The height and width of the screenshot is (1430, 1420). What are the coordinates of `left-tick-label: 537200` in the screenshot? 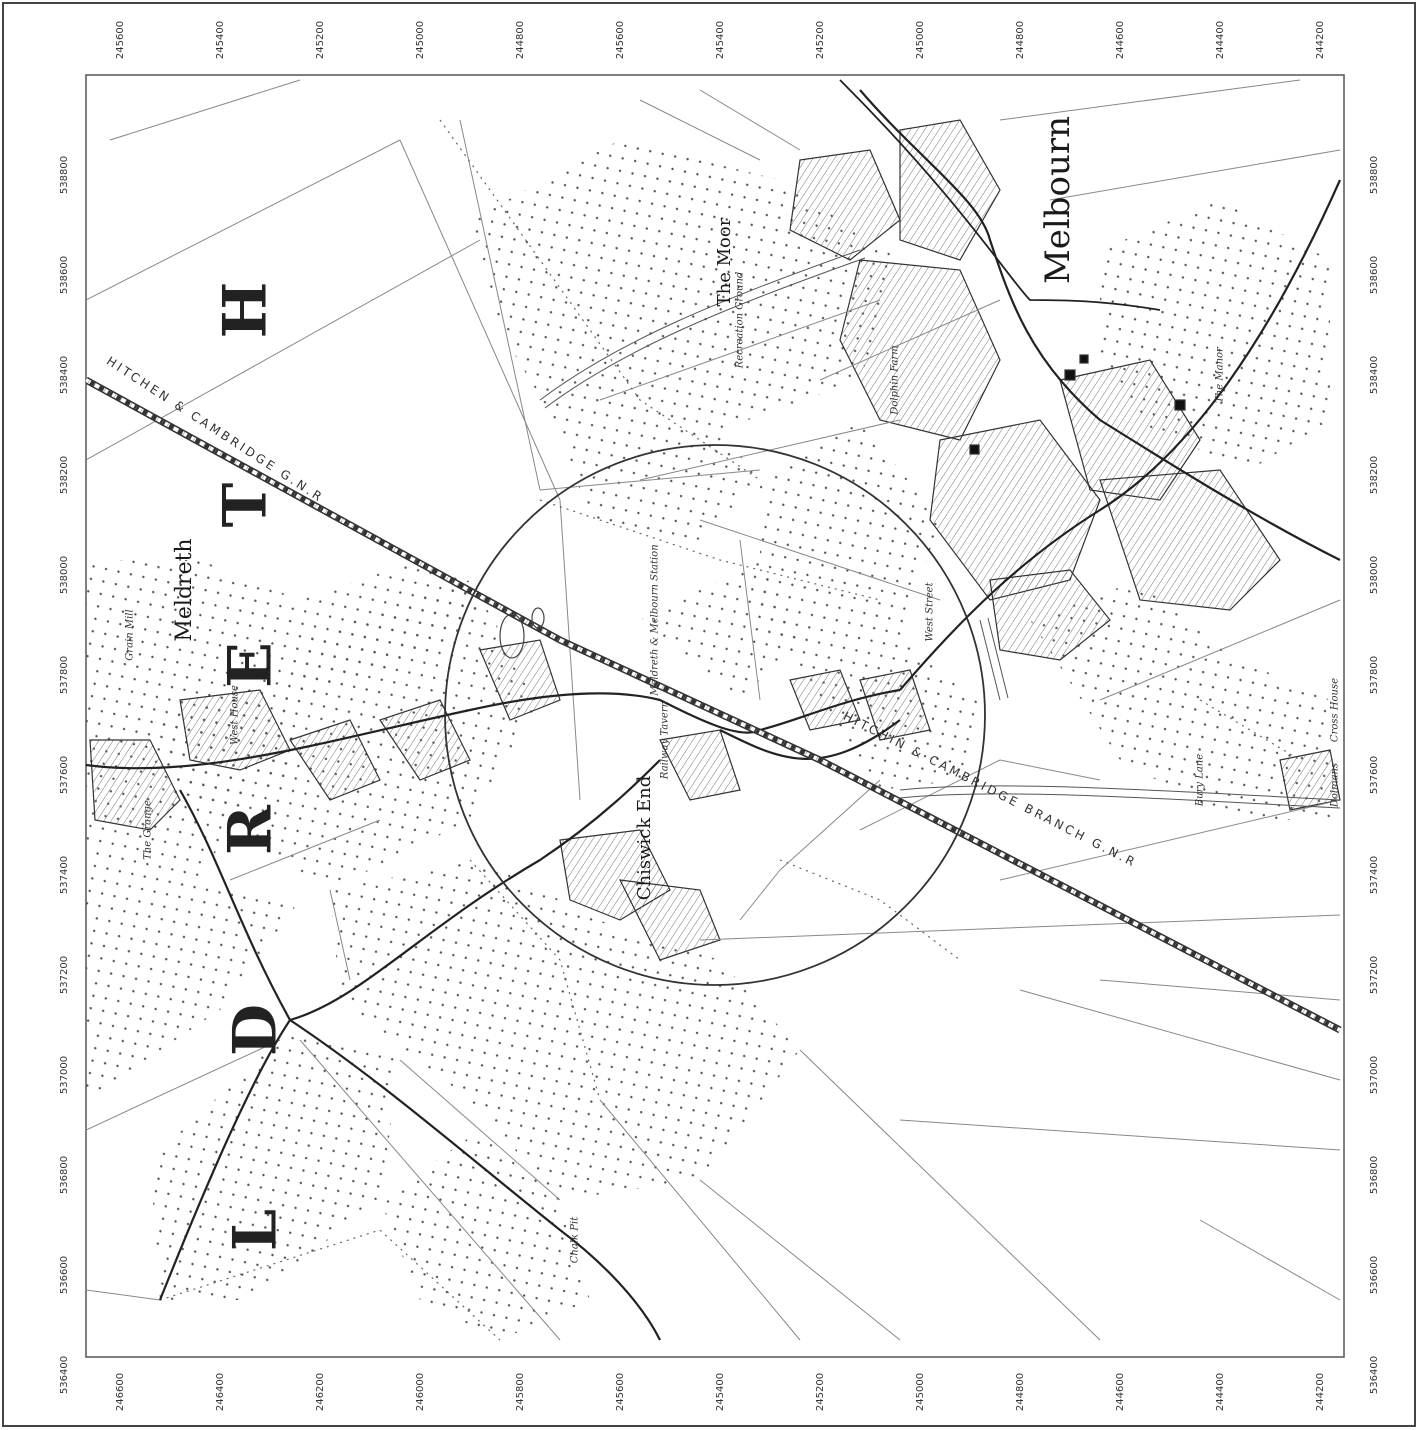 It's located at (64, 975).